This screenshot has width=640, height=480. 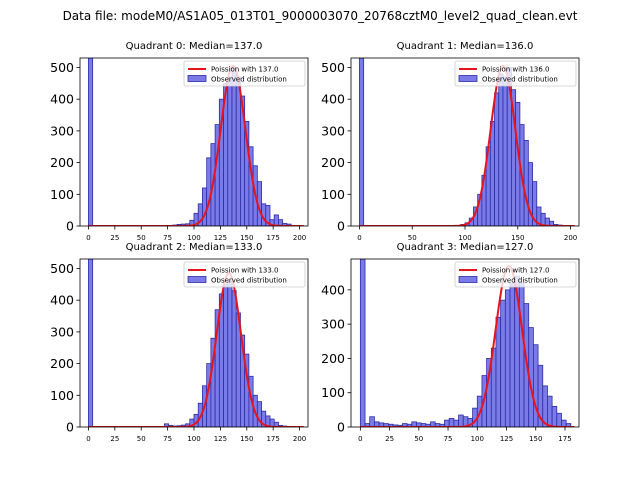 I want to click on axes-frame, so click(x=465, y=343).